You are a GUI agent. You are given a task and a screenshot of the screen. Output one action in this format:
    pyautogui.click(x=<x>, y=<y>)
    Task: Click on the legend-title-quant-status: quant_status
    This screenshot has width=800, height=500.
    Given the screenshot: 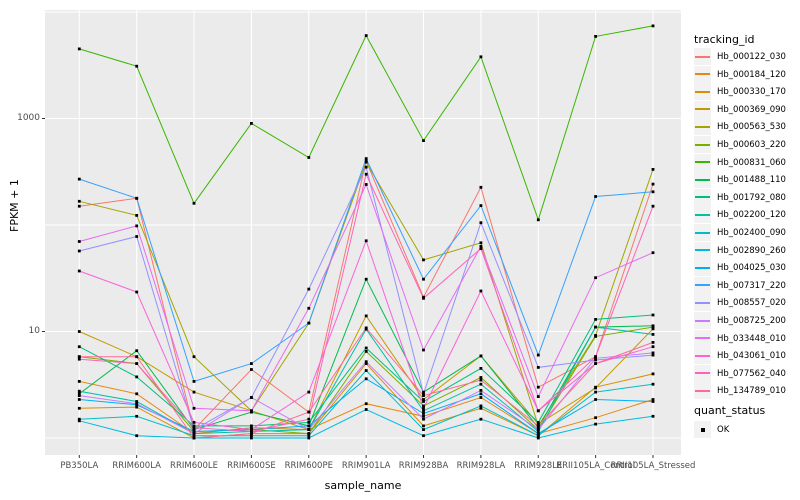 What is the action you would take?
    pyautogui.click(x=730, y=410)
    